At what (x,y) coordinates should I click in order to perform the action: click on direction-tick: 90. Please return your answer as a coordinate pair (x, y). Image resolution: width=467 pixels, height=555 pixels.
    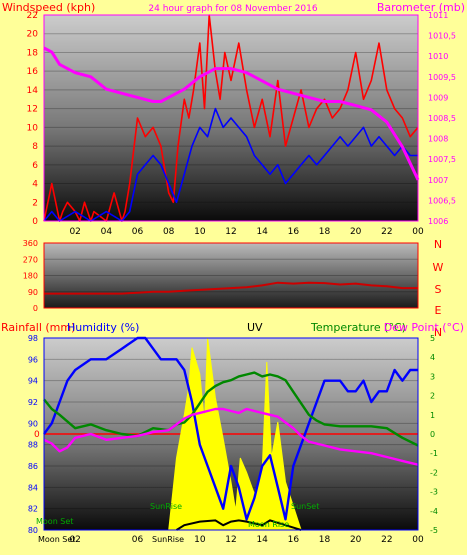
    Looking at the image, I should click on (33, 292).